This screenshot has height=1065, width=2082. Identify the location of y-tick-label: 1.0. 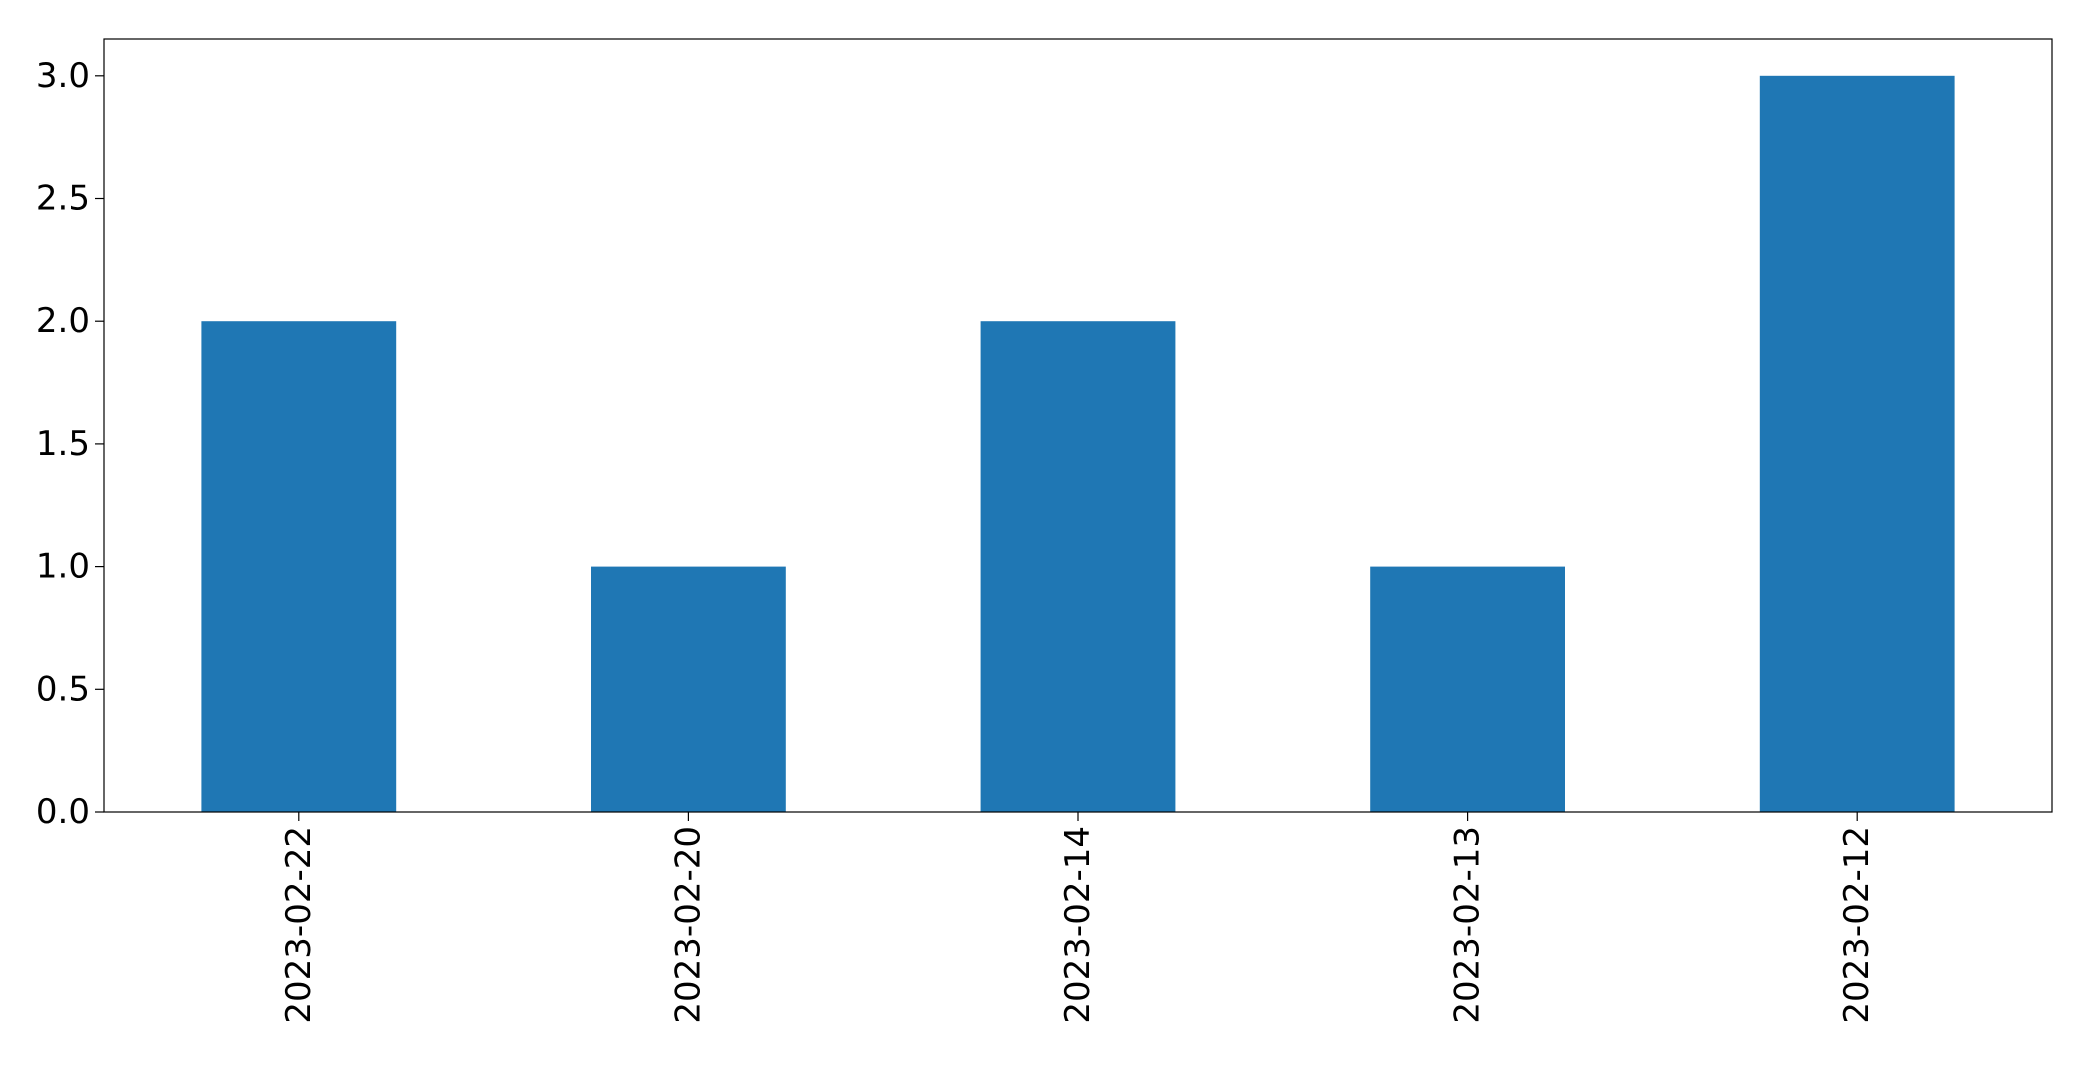
(63, 567).